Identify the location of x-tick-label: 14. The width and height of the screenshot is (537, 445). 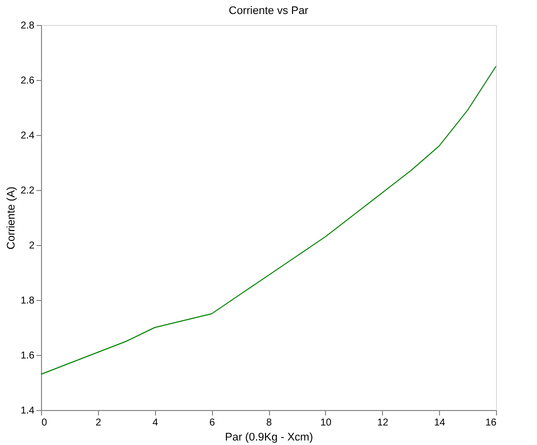
(440, 423).